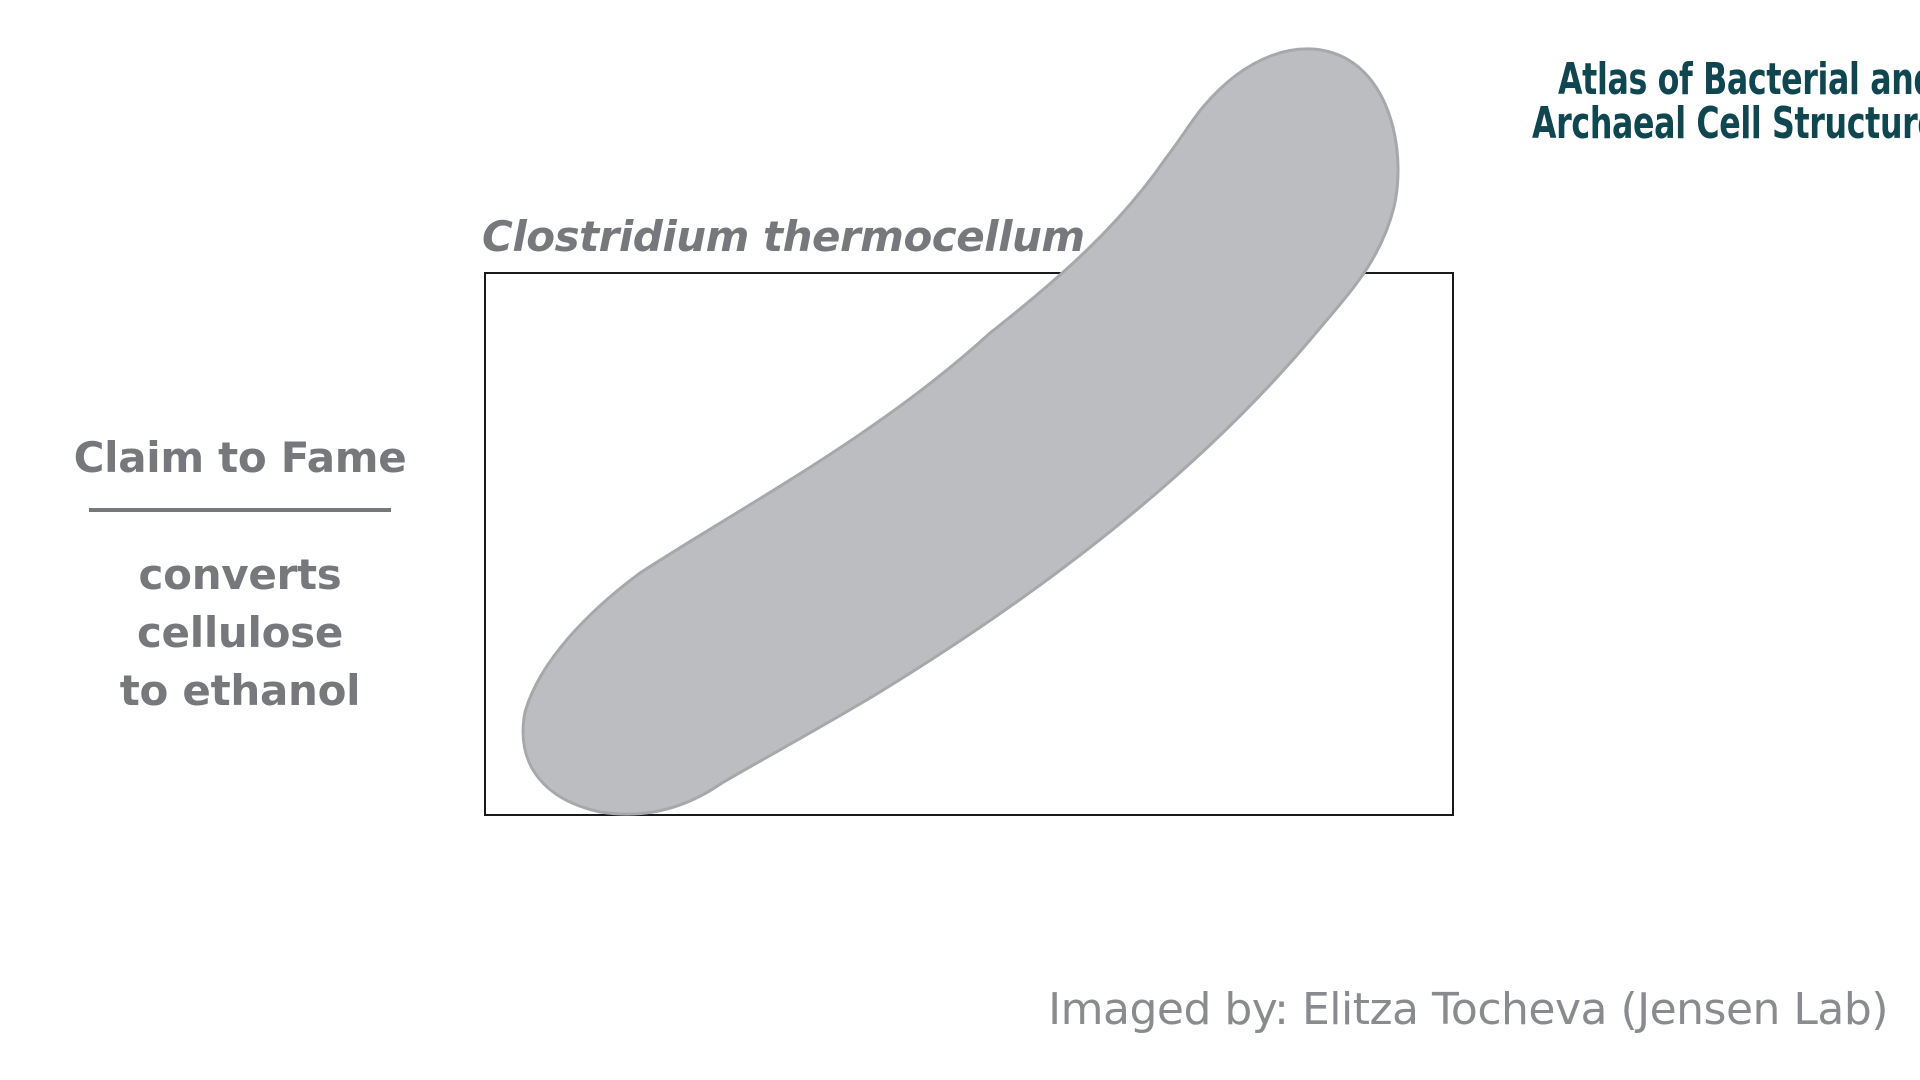 Image resolution: width=1920 pixels, height=1080 pixels. I want to click on logo-line-2: Archaeal Cell Structure, so click(1726, 123).